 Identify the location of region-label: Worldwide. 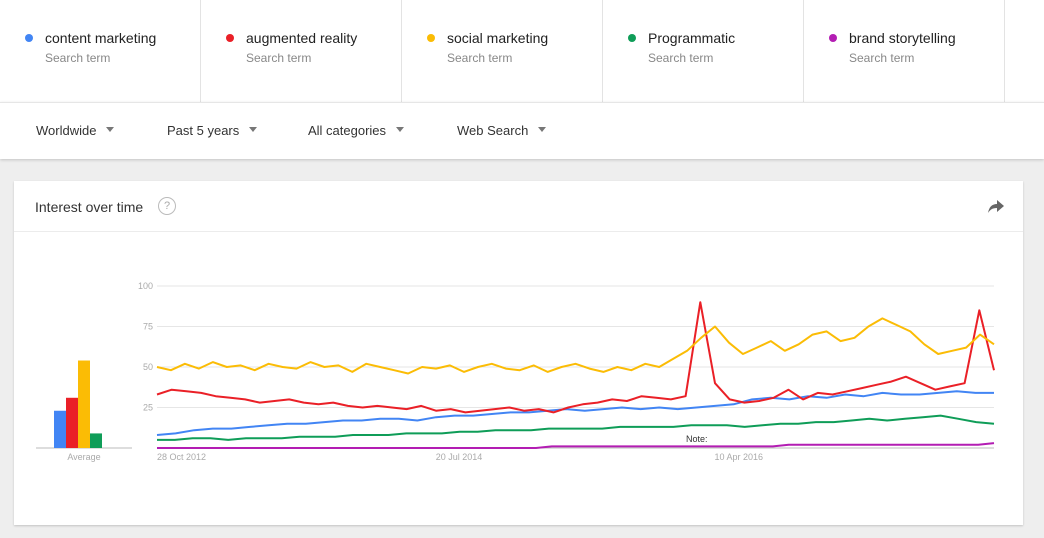
(66, 130).